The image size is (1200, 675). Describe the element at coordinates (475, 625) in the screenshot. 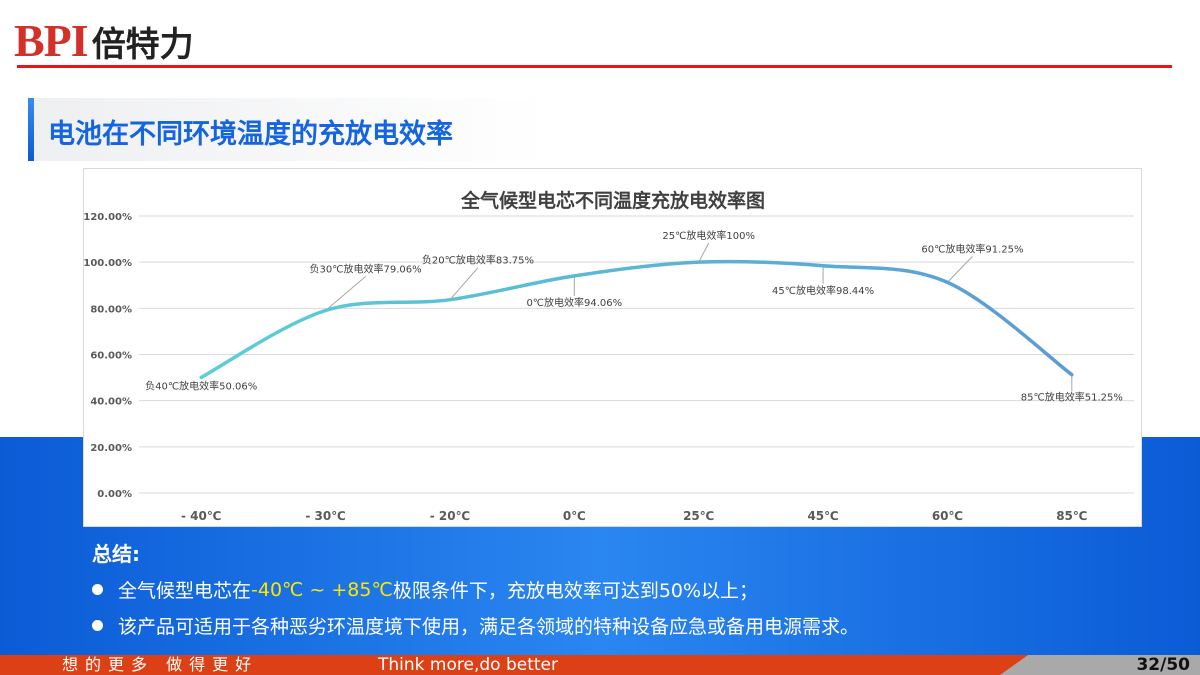

I see `summary-item: 该产品可适用于各种恶劣环温度境下使用，满足各领域的特种设备应急或备用电源需求。` at that location.